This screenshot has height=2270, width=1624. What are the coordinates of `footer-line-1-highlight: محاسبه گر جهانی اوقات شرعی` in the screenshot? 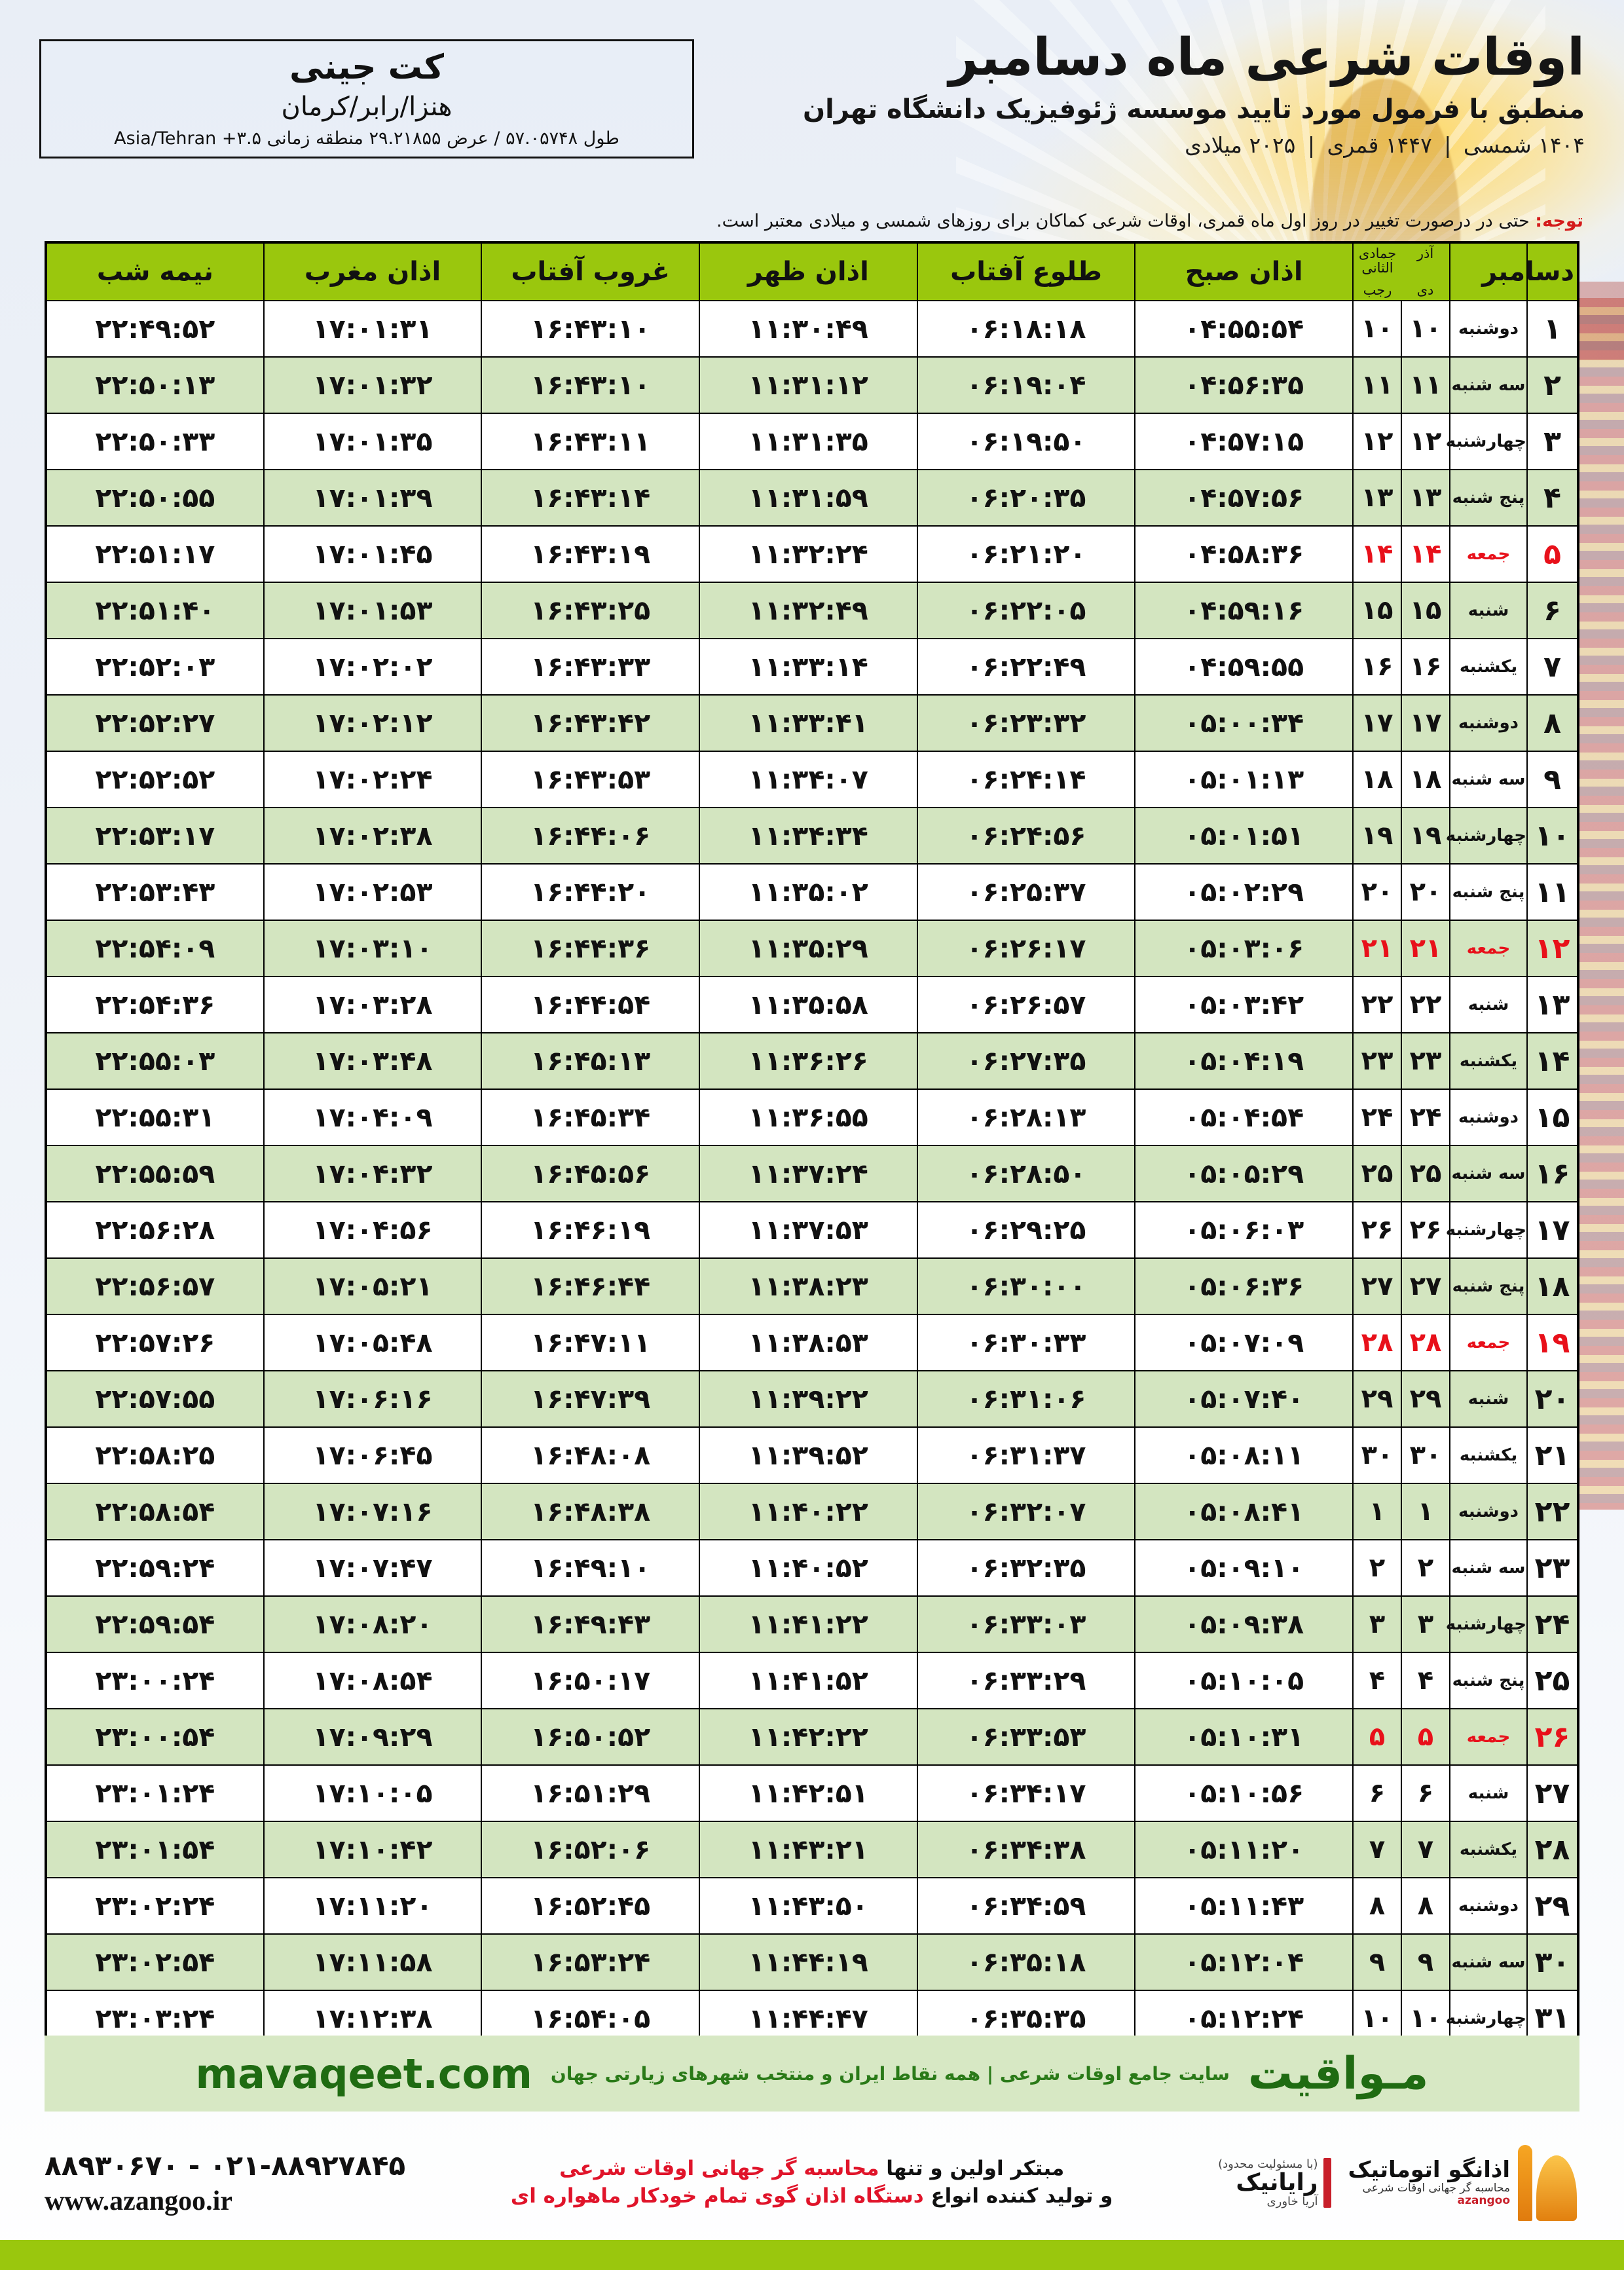 It's located at (719, 2169).